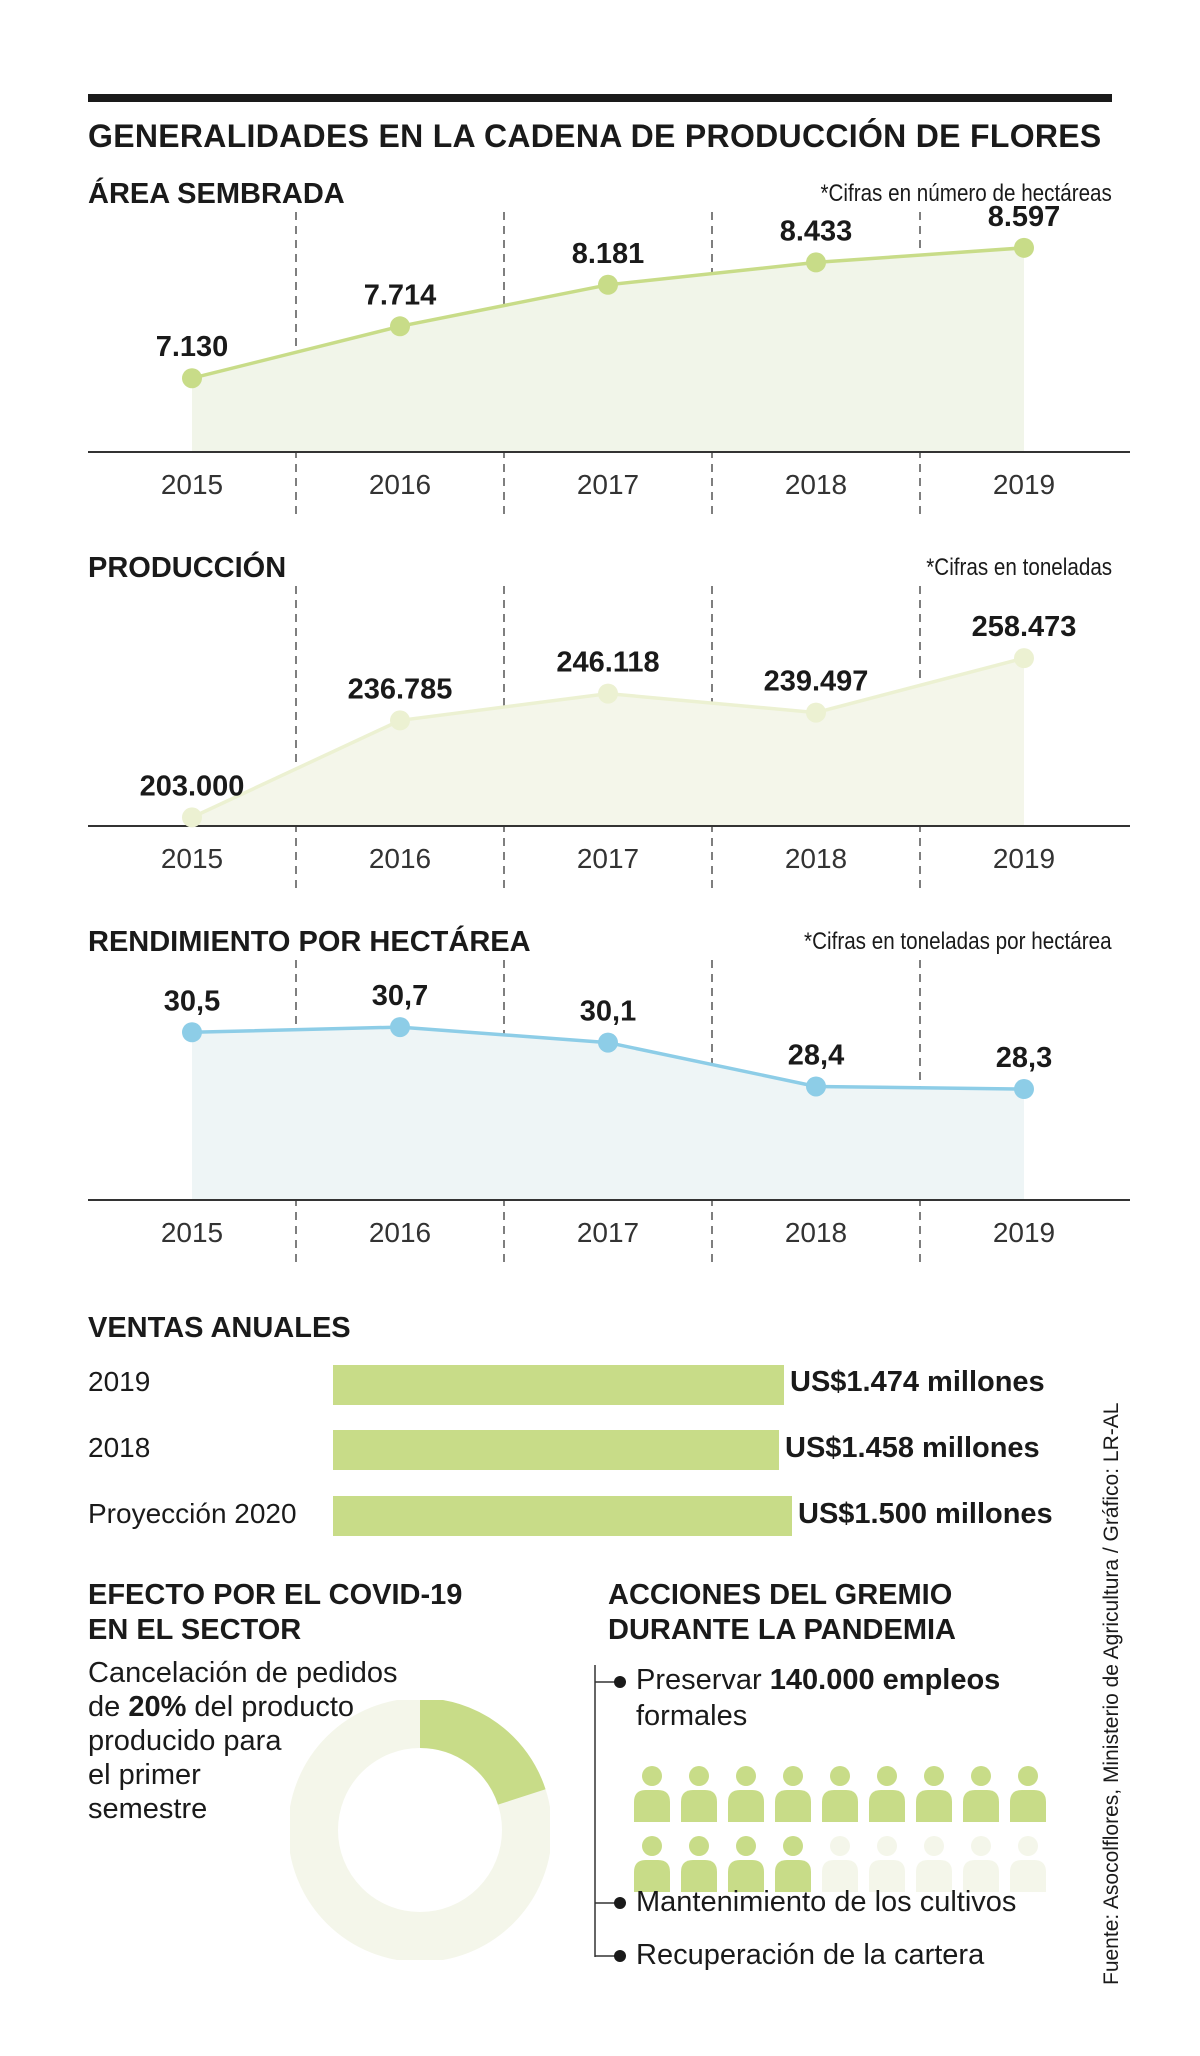 This screenshot has width=1200, height=2056. I want to click on produccion-title: PRODUCCIÓN, so click(187, 568).